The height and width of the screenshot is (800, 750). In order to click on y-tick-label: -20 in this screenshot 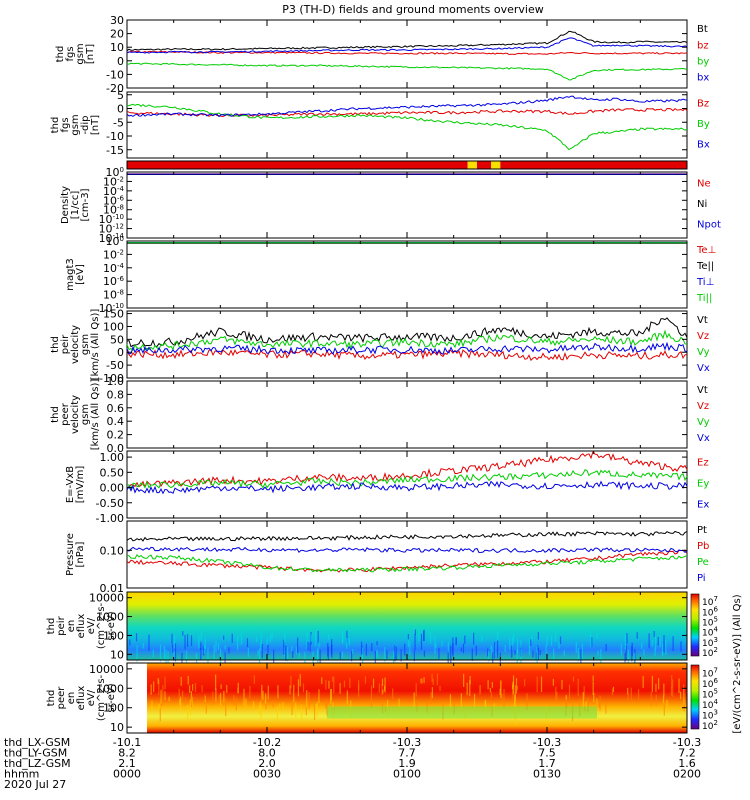, I will do `click(115, 88)`.